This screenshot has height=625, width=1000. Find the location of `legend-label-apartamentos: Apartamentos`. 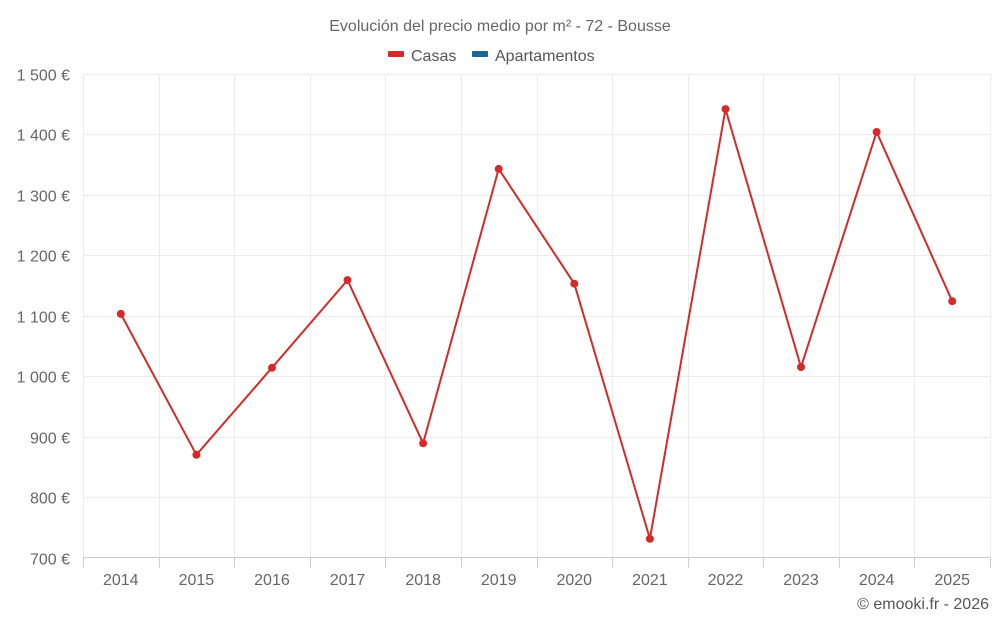

legend-label-apartamentos: Apartamentos is located at coordinates (545, 56).